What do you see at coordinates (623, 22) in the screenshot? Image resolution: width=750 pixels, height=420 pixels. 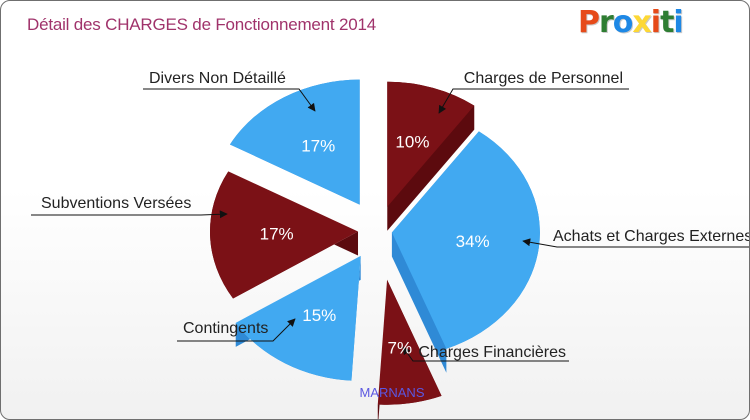 I see `logo-letter: o` at bounding box center [623, 22].